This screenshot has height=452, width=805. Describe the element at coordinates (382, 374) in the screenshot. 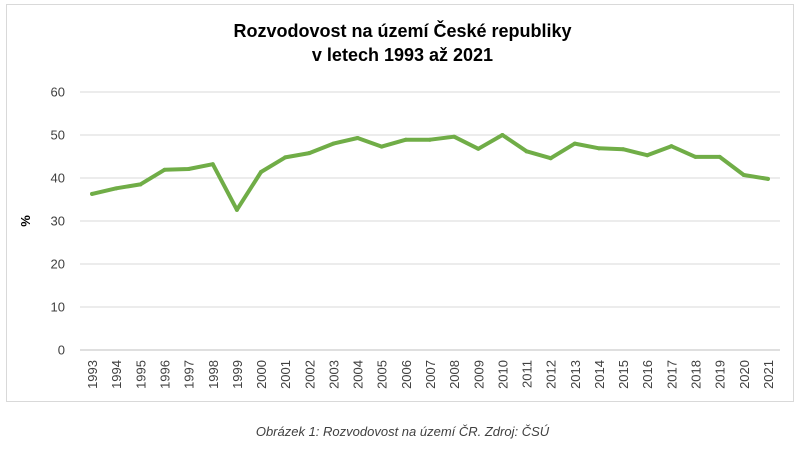

I see `x-tick-label: 2005` at that location.